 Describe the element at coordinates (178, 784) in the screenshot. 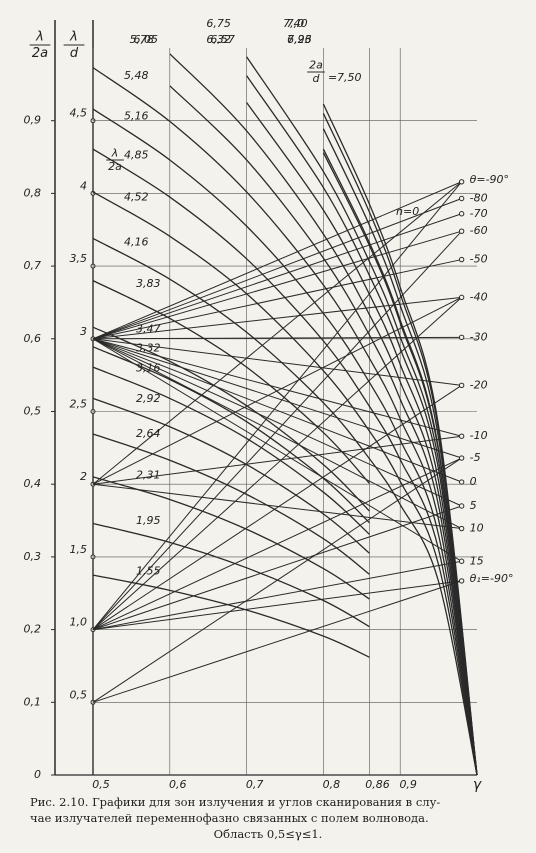

I see `x-tick-label: 0,6` at that location.